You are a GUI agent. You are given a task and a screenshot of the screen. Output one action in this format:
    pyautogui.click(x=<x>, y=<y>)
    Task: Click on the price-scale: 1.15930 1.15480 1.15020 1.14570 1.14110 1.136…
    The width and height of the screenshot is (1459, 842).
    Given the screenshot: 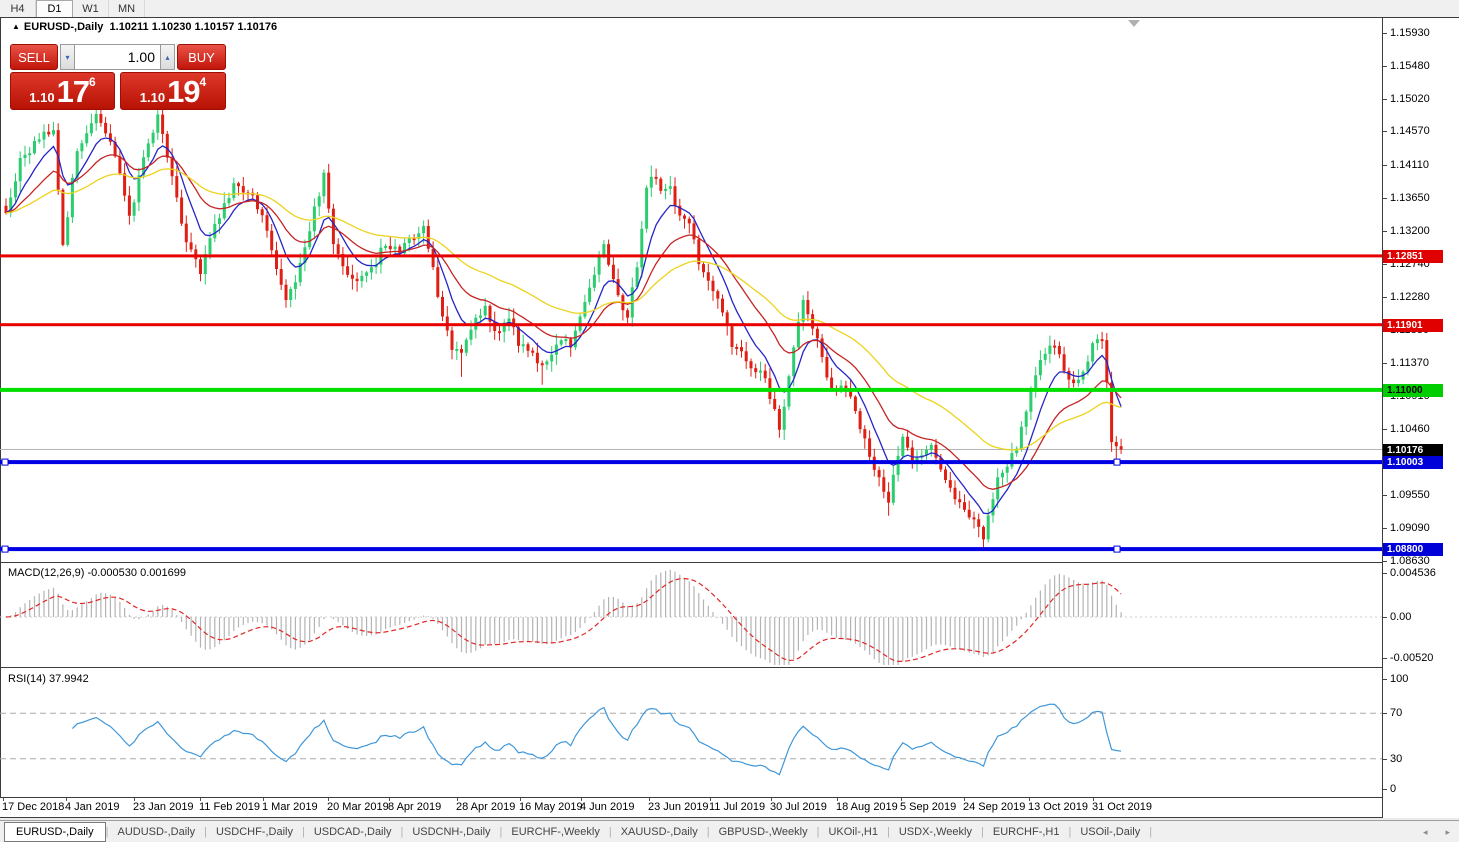 What is the action you would take?
    pyautogui.click(x=1421, y=418)
    